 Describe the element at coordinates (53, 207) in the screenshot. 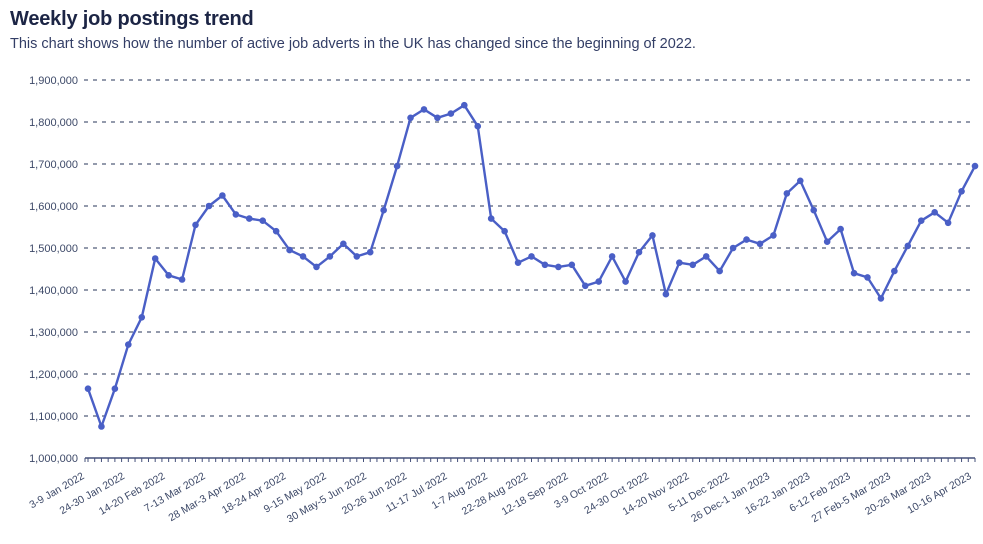

I see `y-tick-label: 1,600,000` at that location.